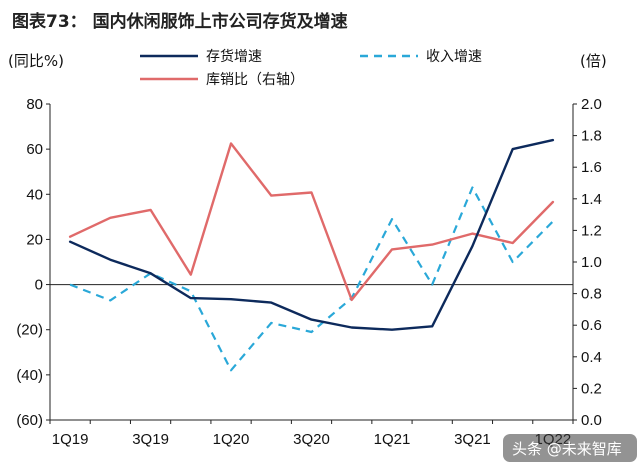 The image size is (640, 467). What do you see at coordinates (234, 56) in the screenshot?
I see `legend-label-0: 存货增速` at bounding box center [234, 56].